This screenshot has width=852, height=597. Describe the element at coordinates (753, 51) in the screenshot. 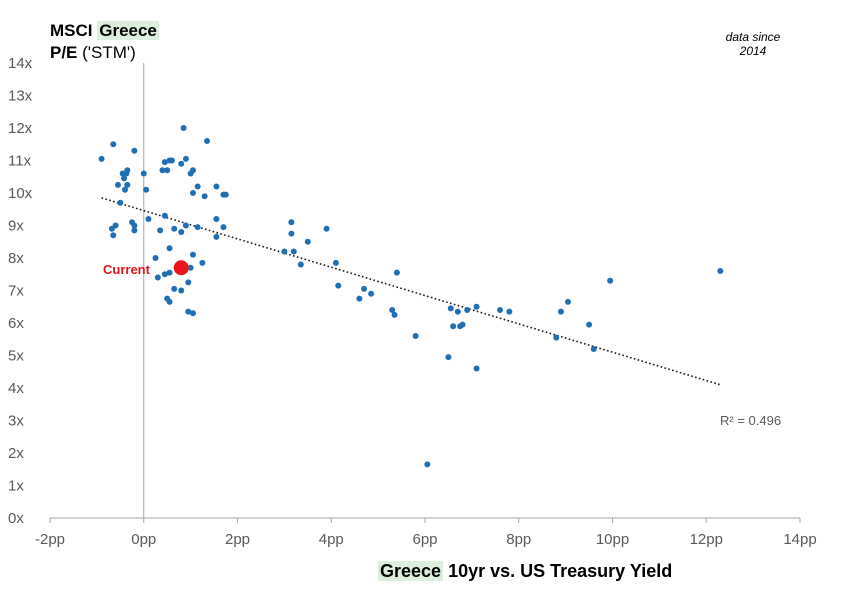

I see `note-line2: 2014` at that location.